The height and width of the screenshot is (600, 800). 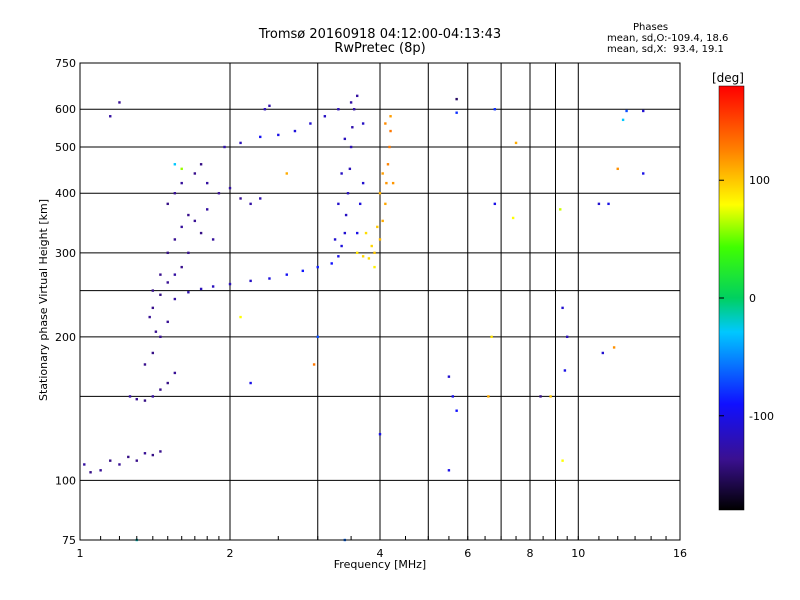 I want to click on colorbar-tick-label: 100, so click(x=759, y=180).